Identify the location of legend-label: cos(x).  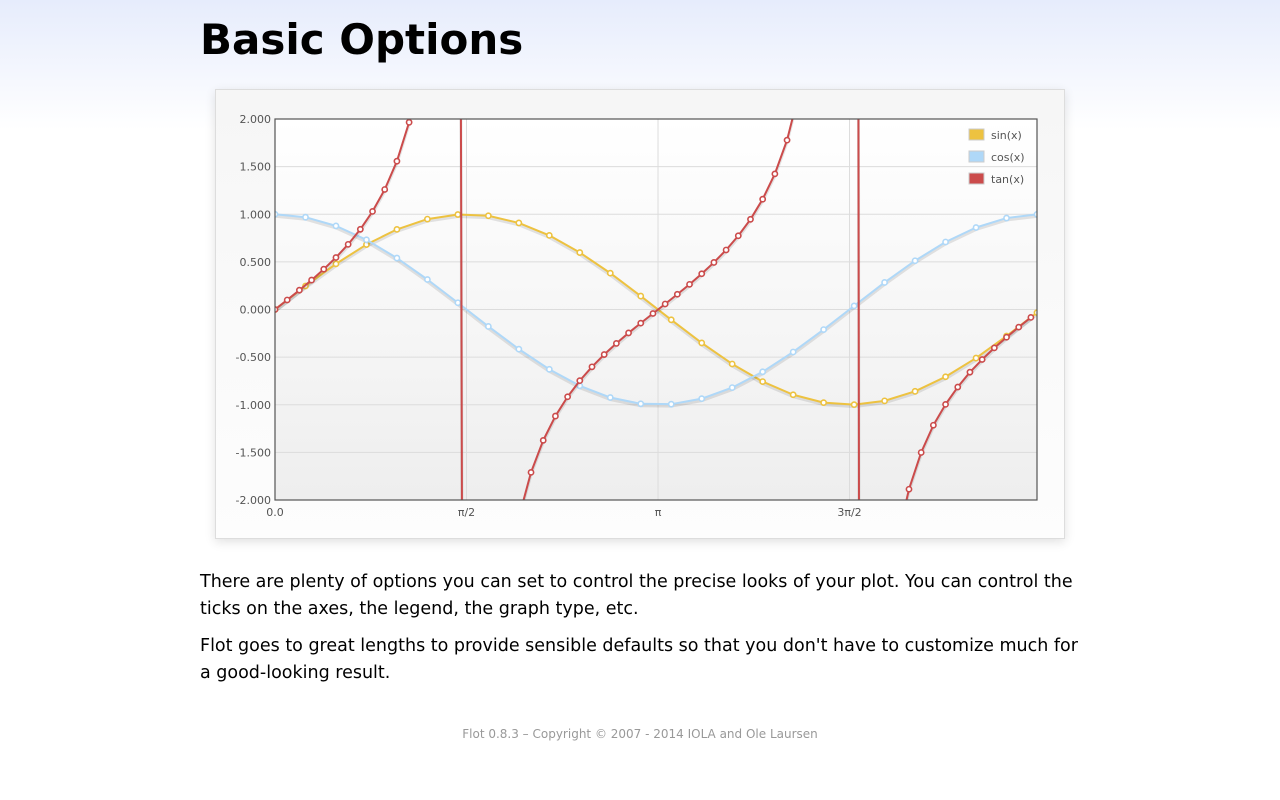
(1008, 157).